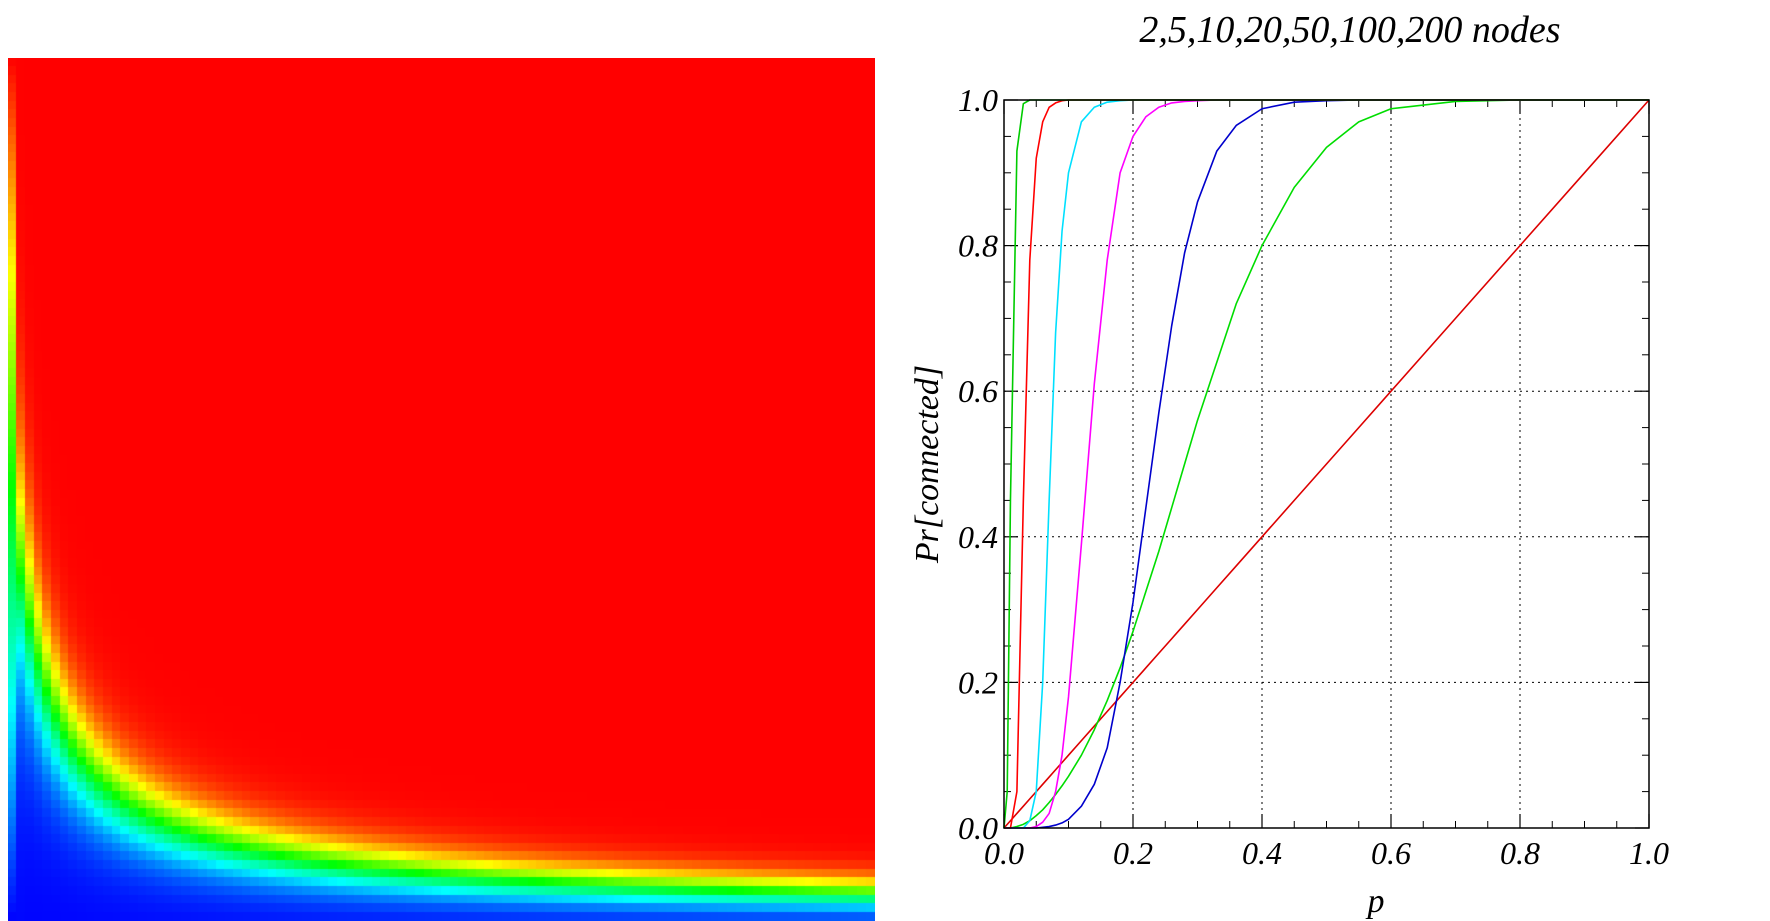  I want to click on x-tick-label: 0.2, so click(1133, 853).